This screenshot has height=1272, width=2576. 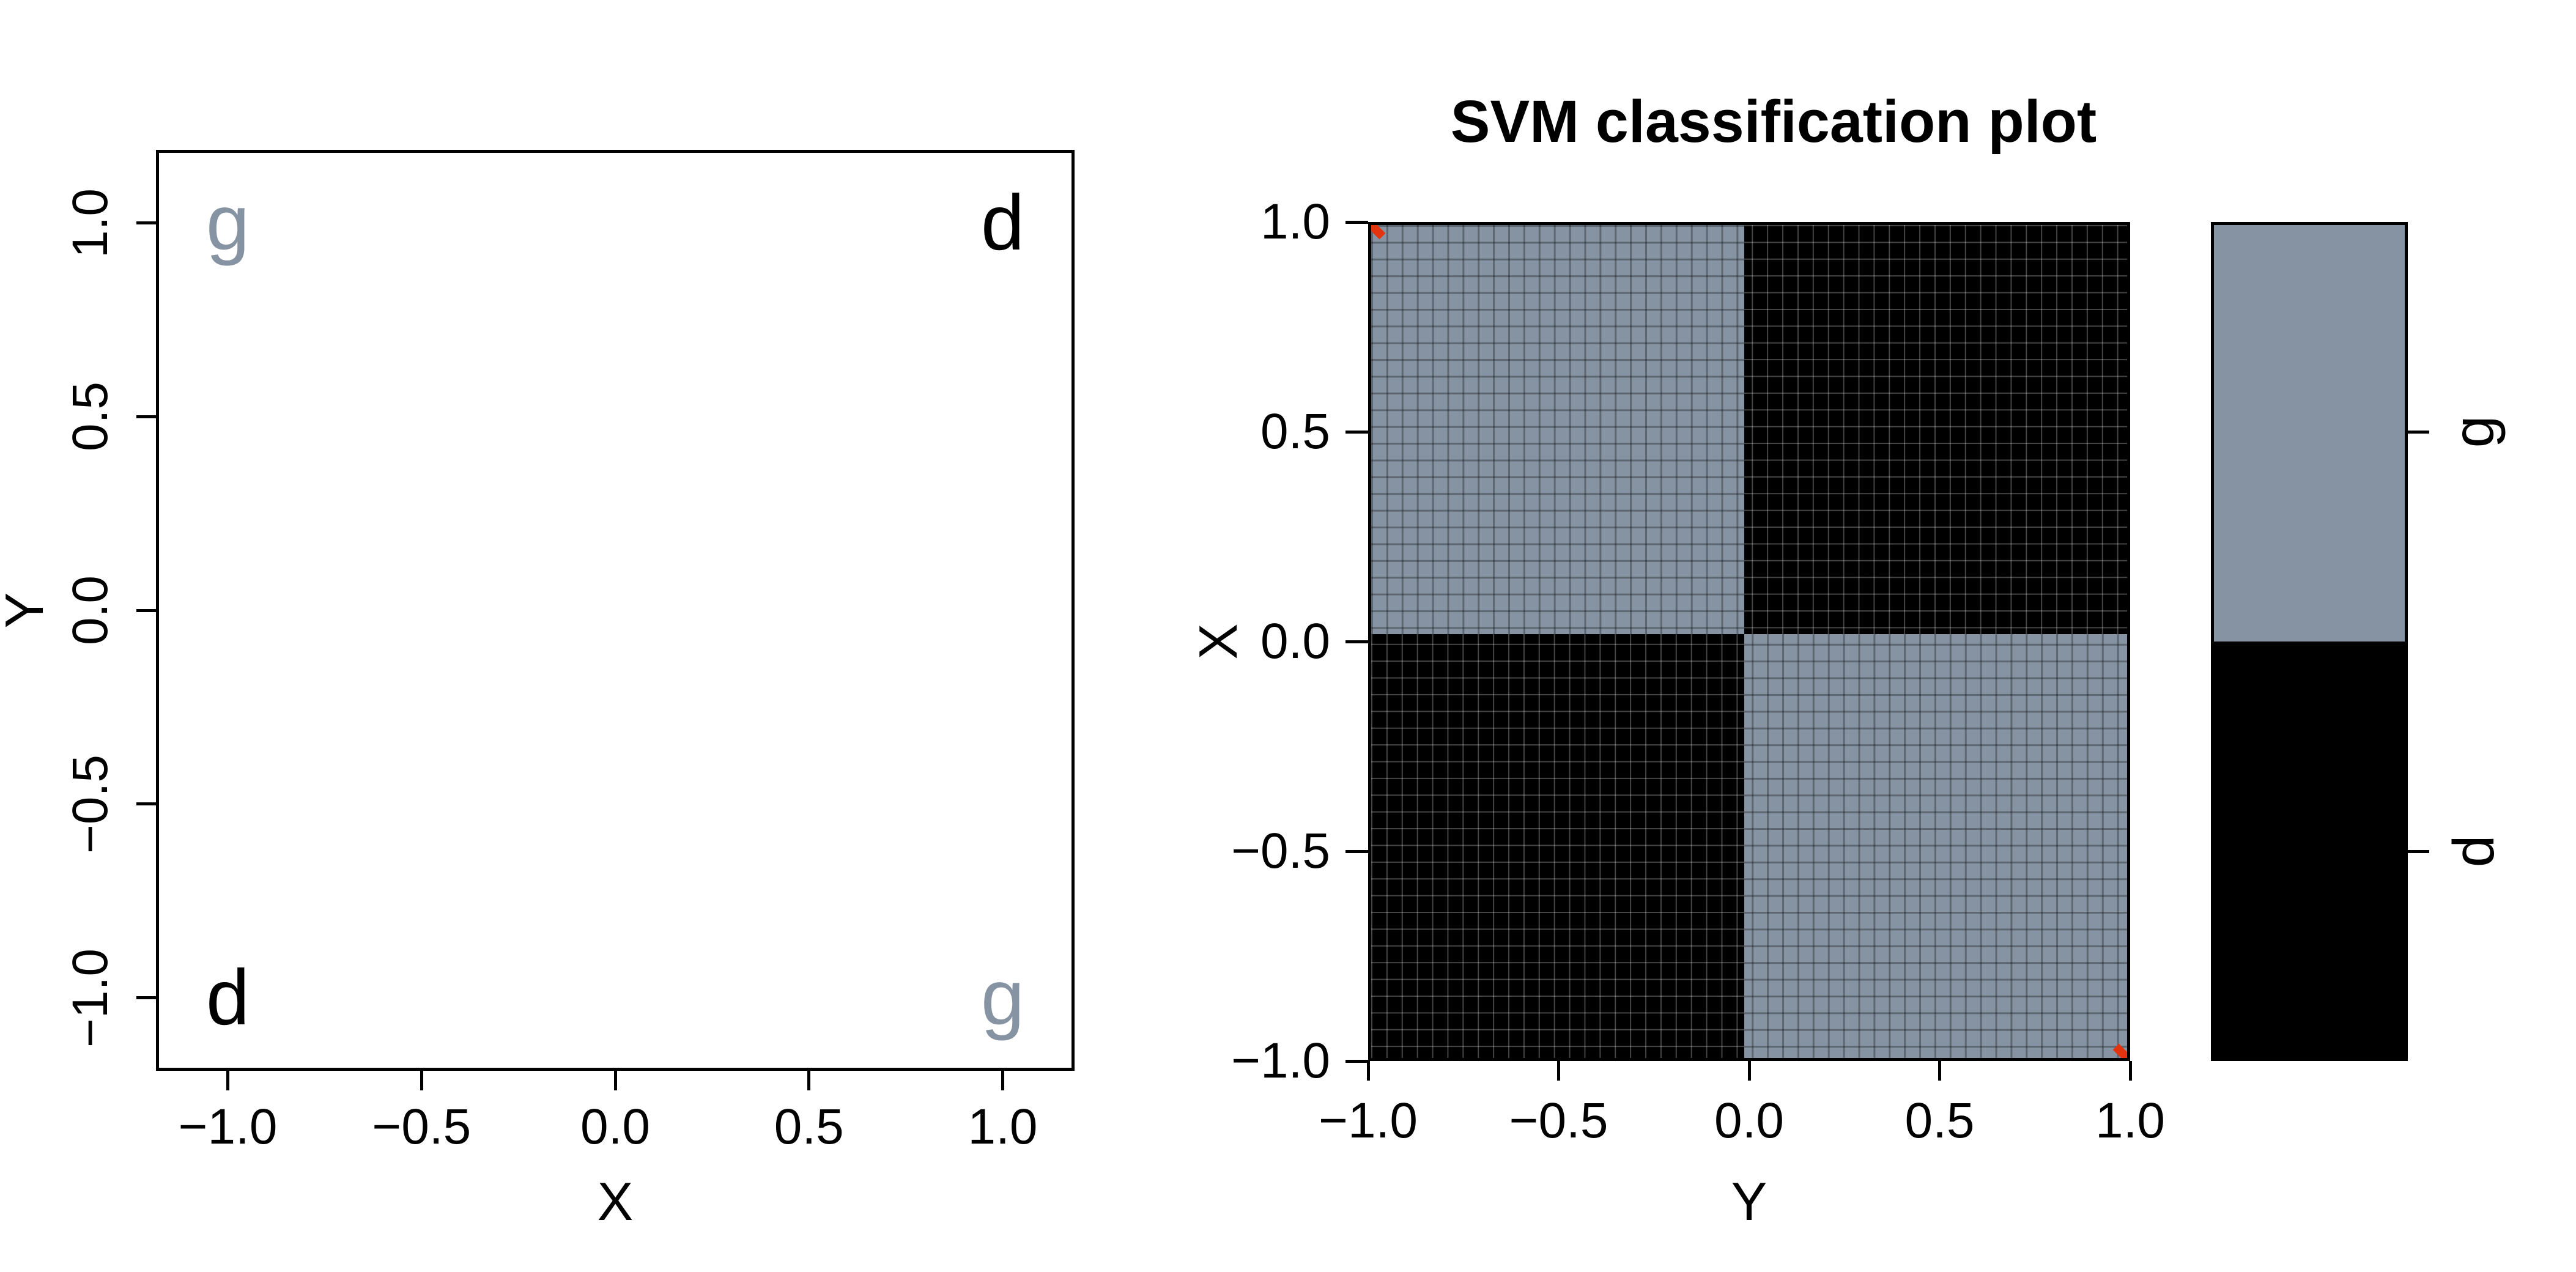 I want to click on support-vector-marker, so click(x=2119, y=1050).